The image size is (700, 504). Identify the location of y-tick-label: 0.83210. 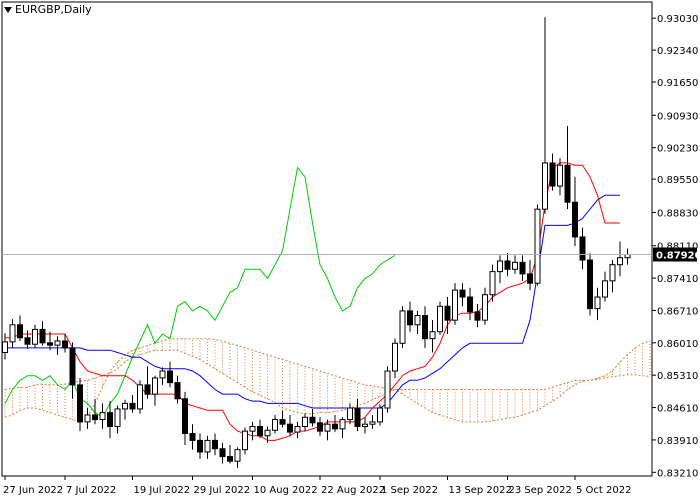
(677, 473).